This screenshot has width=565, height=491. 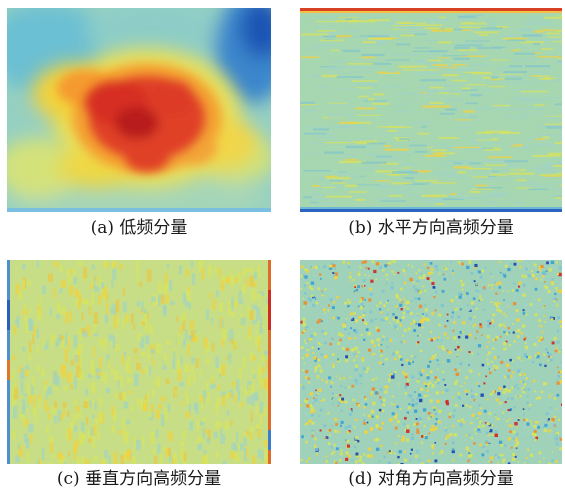 I want to click on caption-c: (c) 垂直方向高频分量, so click(x=139, y=479).